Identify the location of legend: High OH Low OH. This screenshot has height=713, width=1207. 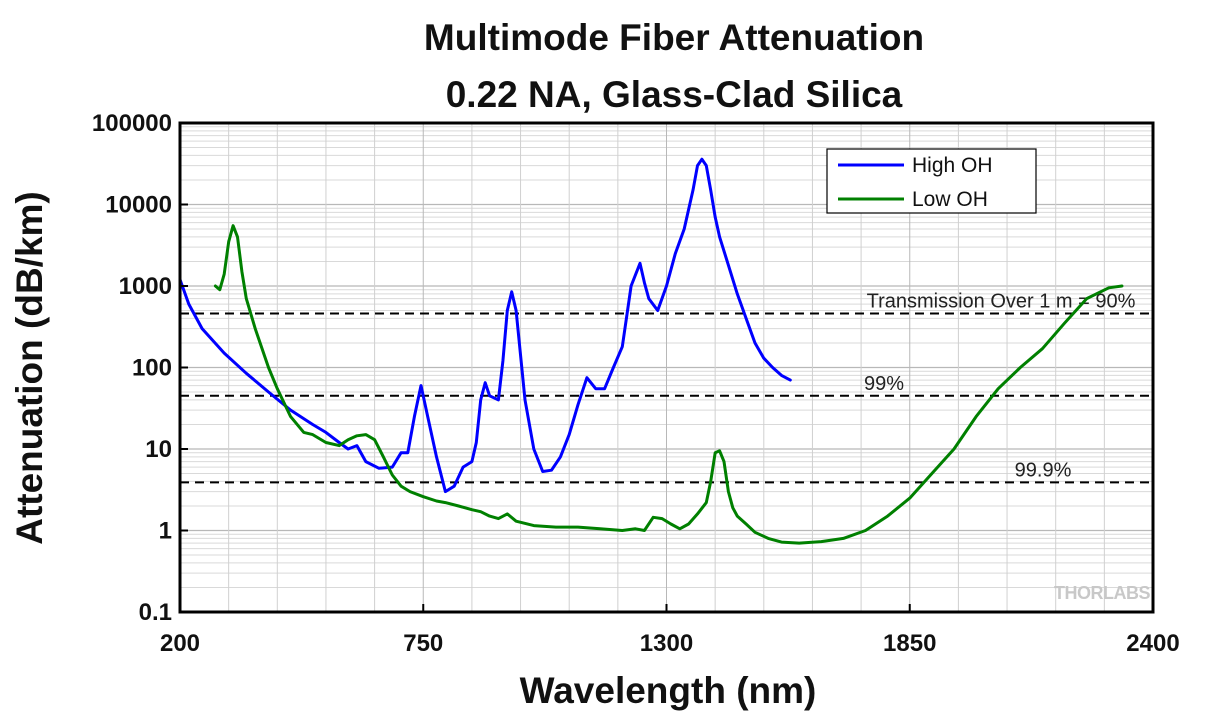
(931, 181).